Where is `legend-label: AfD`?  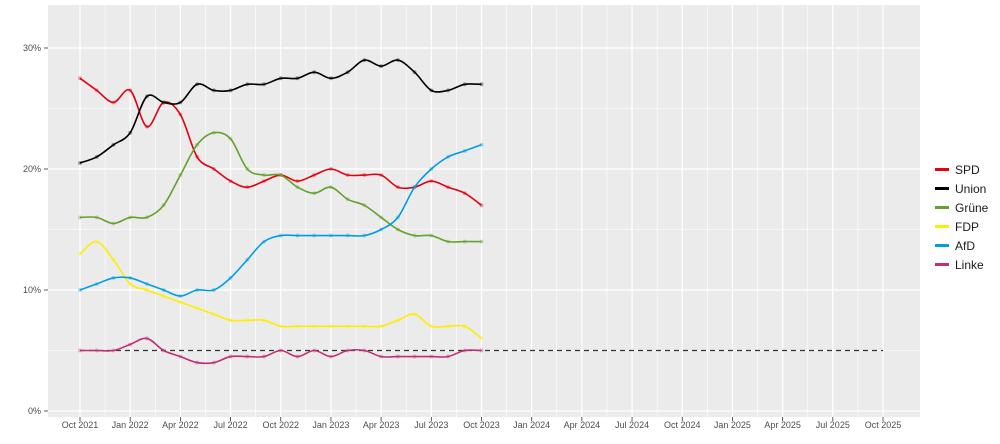
legend-label: AfD is located at coordinates (965, 245).